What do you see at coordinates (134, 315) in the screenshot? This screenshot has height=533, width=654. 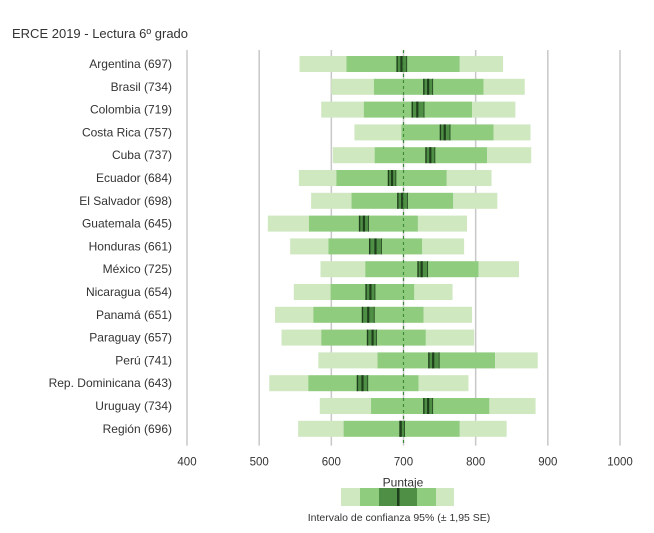 I see `row-label: Panamá (651)` at bounding box center [134, 315].